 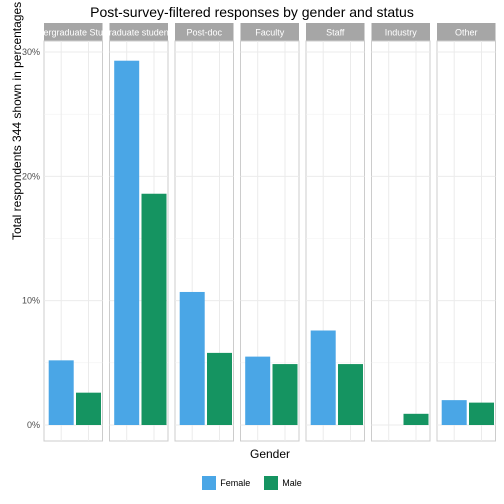 What do you see at coordinates (292, 483) in the screenshot?
I see `legend-label-male: Male` at bounding box center [292, 483].